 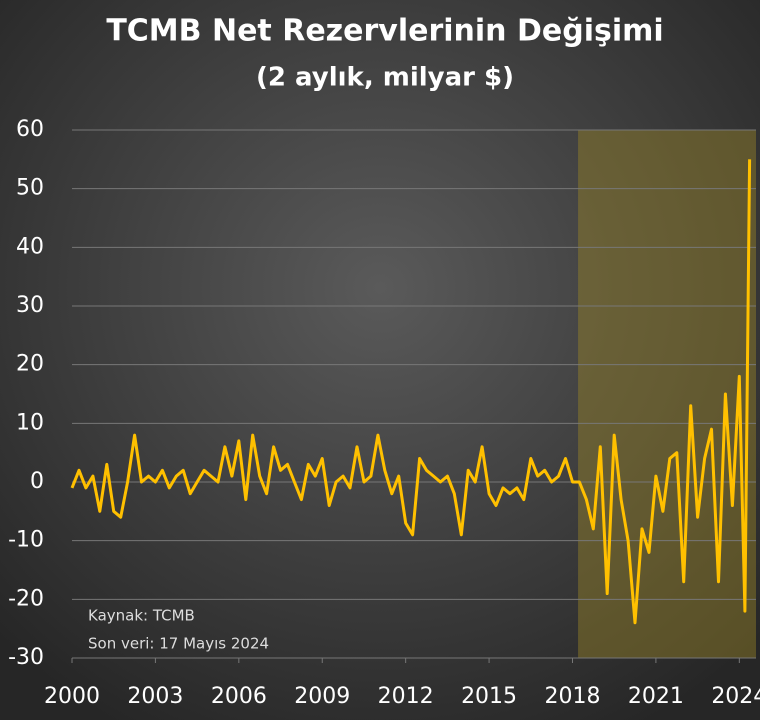 I want to click on chart-title: TCMB Net Rezervlerinin Değişimi, so click(x=384, y=31).